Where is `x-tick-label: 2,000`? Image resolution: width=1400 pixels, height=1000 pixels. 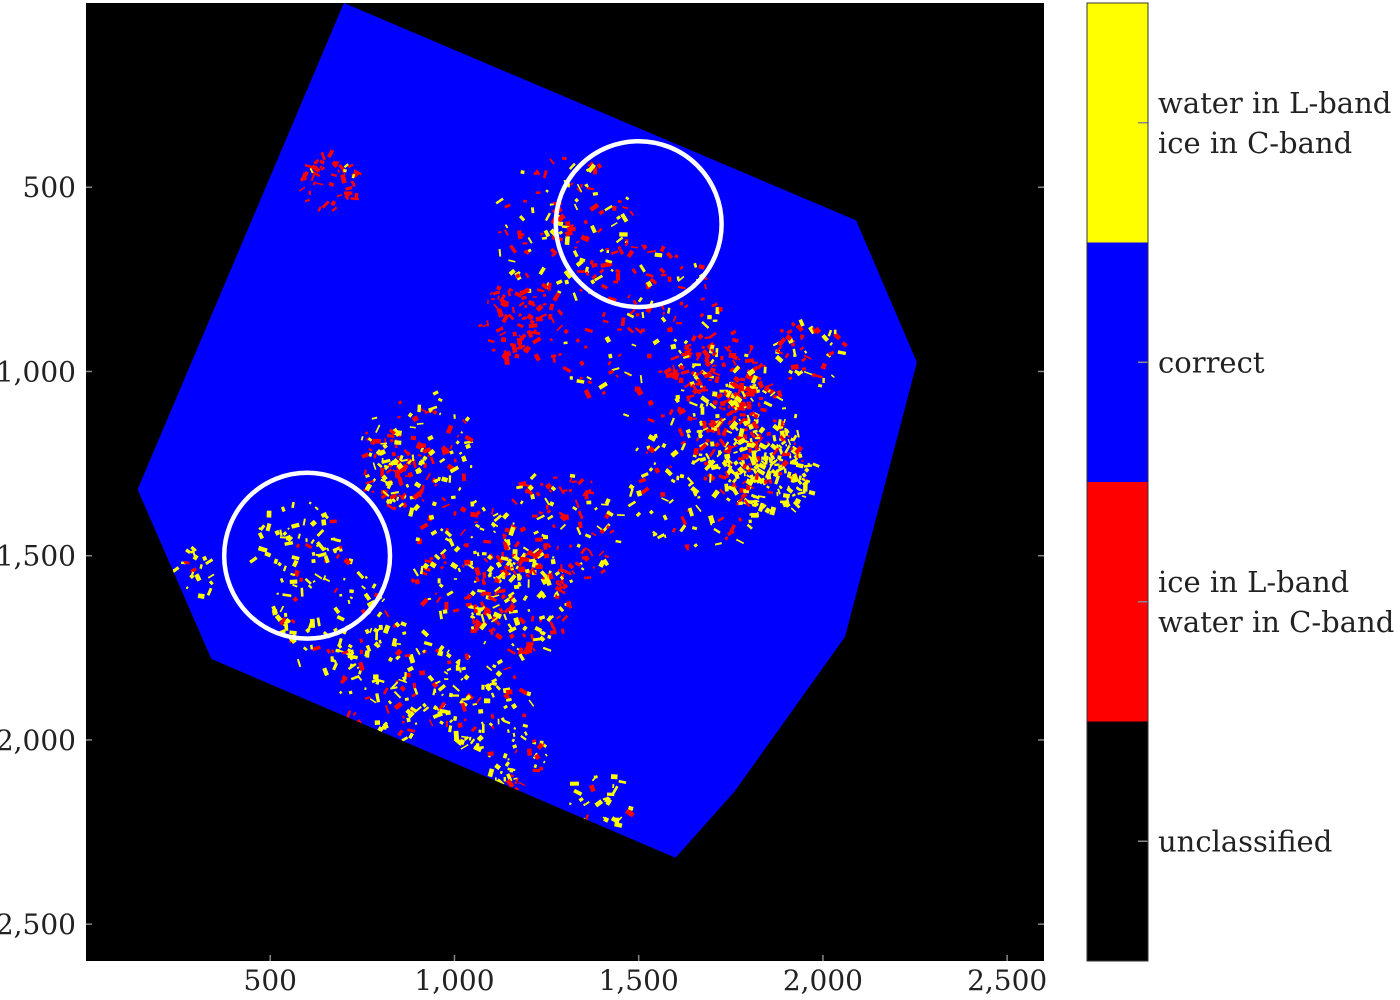
x-tick-label: 2,000 is located at coordinates (823, 980).